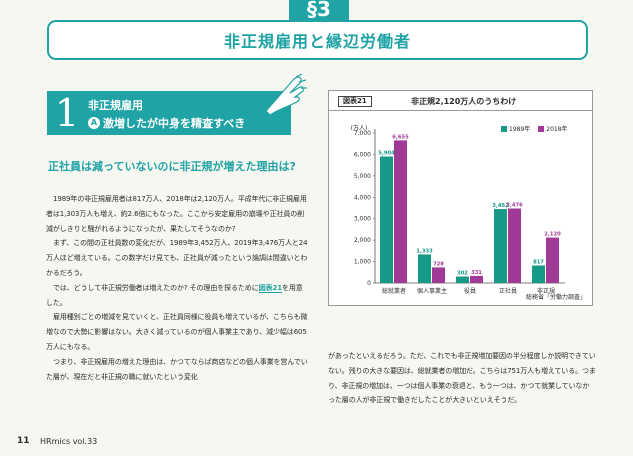 Image resolution: width=633 pixels, height=456 pixels. Describe the element at coordinates (546, 291) in the screenshot. I see `x-tick-label: 非正規` at that location.